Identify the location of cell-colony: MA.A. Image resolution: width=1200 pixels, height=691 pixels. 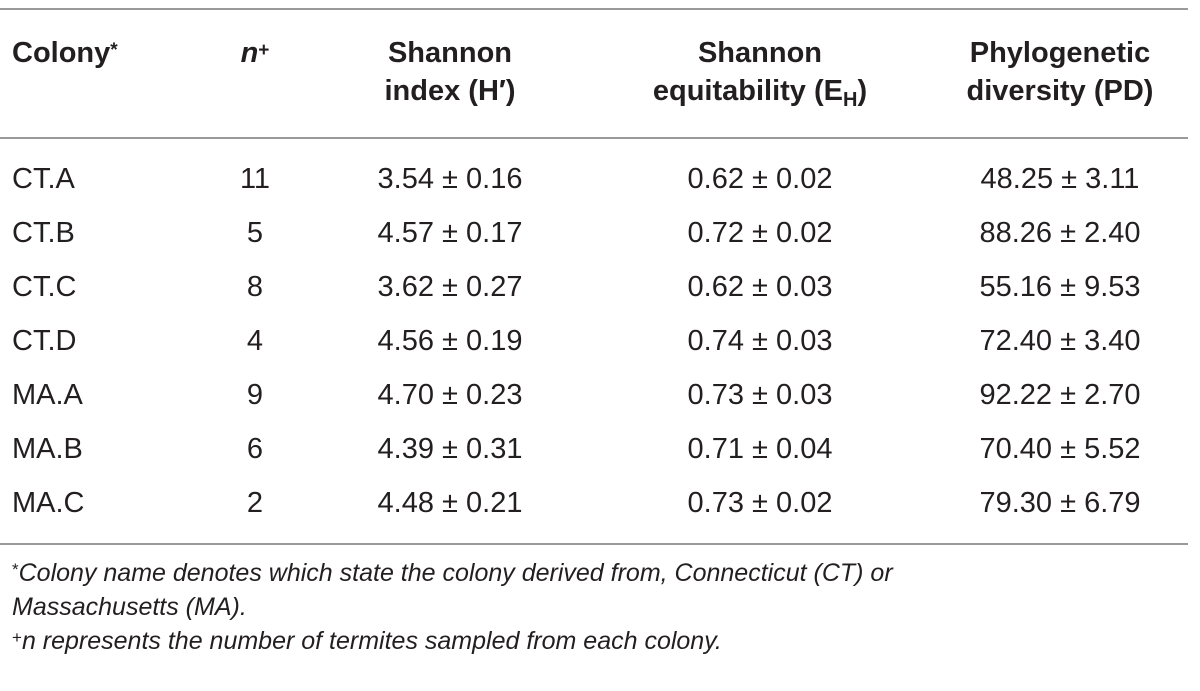
(47, 395).